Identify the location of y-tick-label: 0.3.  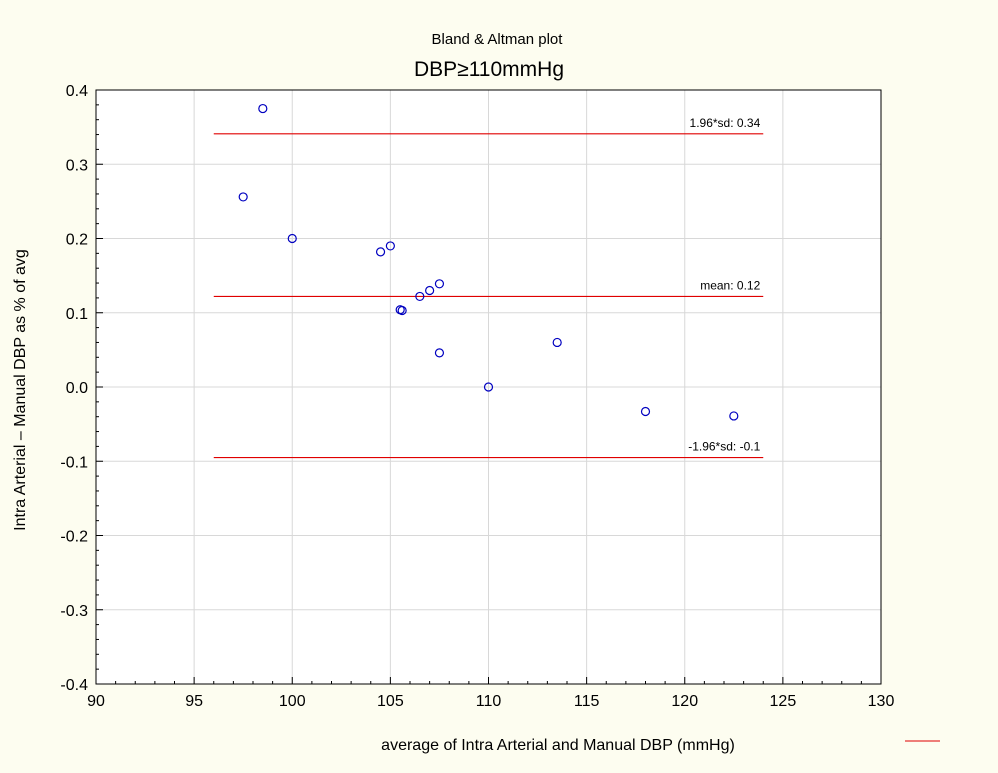
(77, 165).